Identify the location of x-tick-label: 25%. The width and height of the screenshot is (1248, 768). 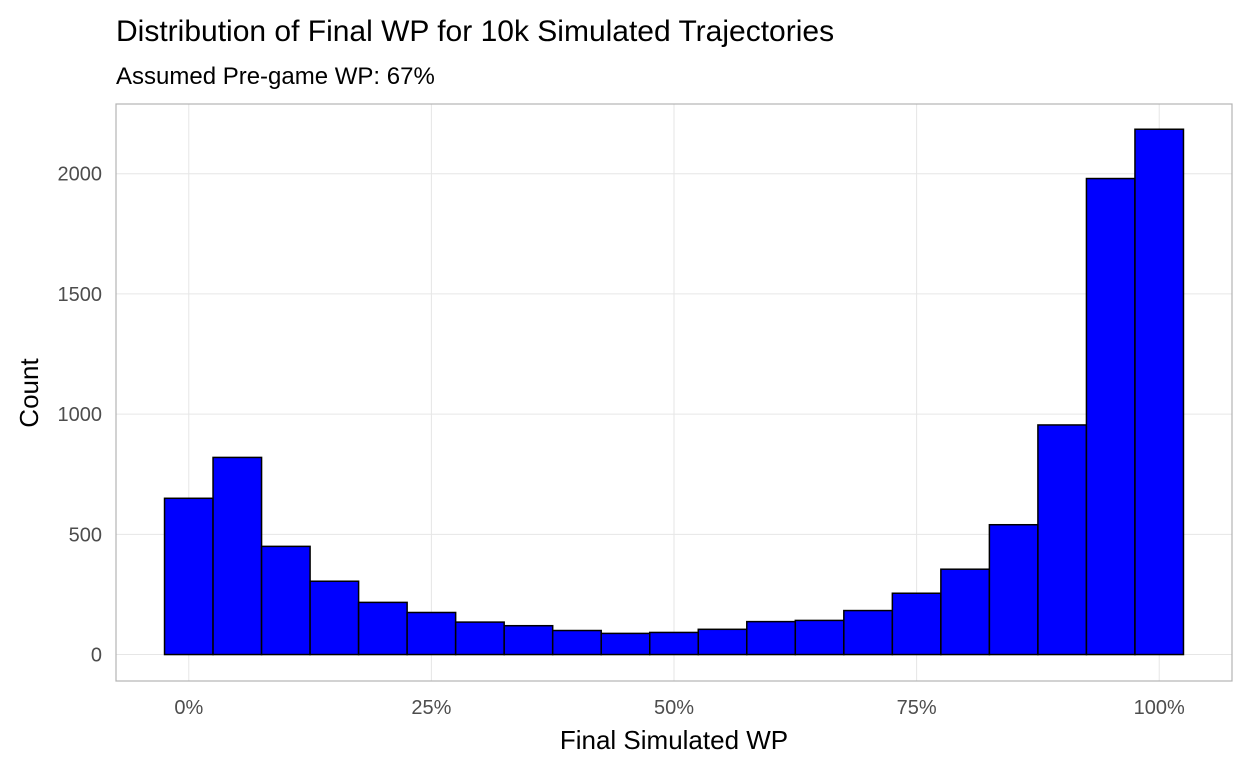
(431, 708).